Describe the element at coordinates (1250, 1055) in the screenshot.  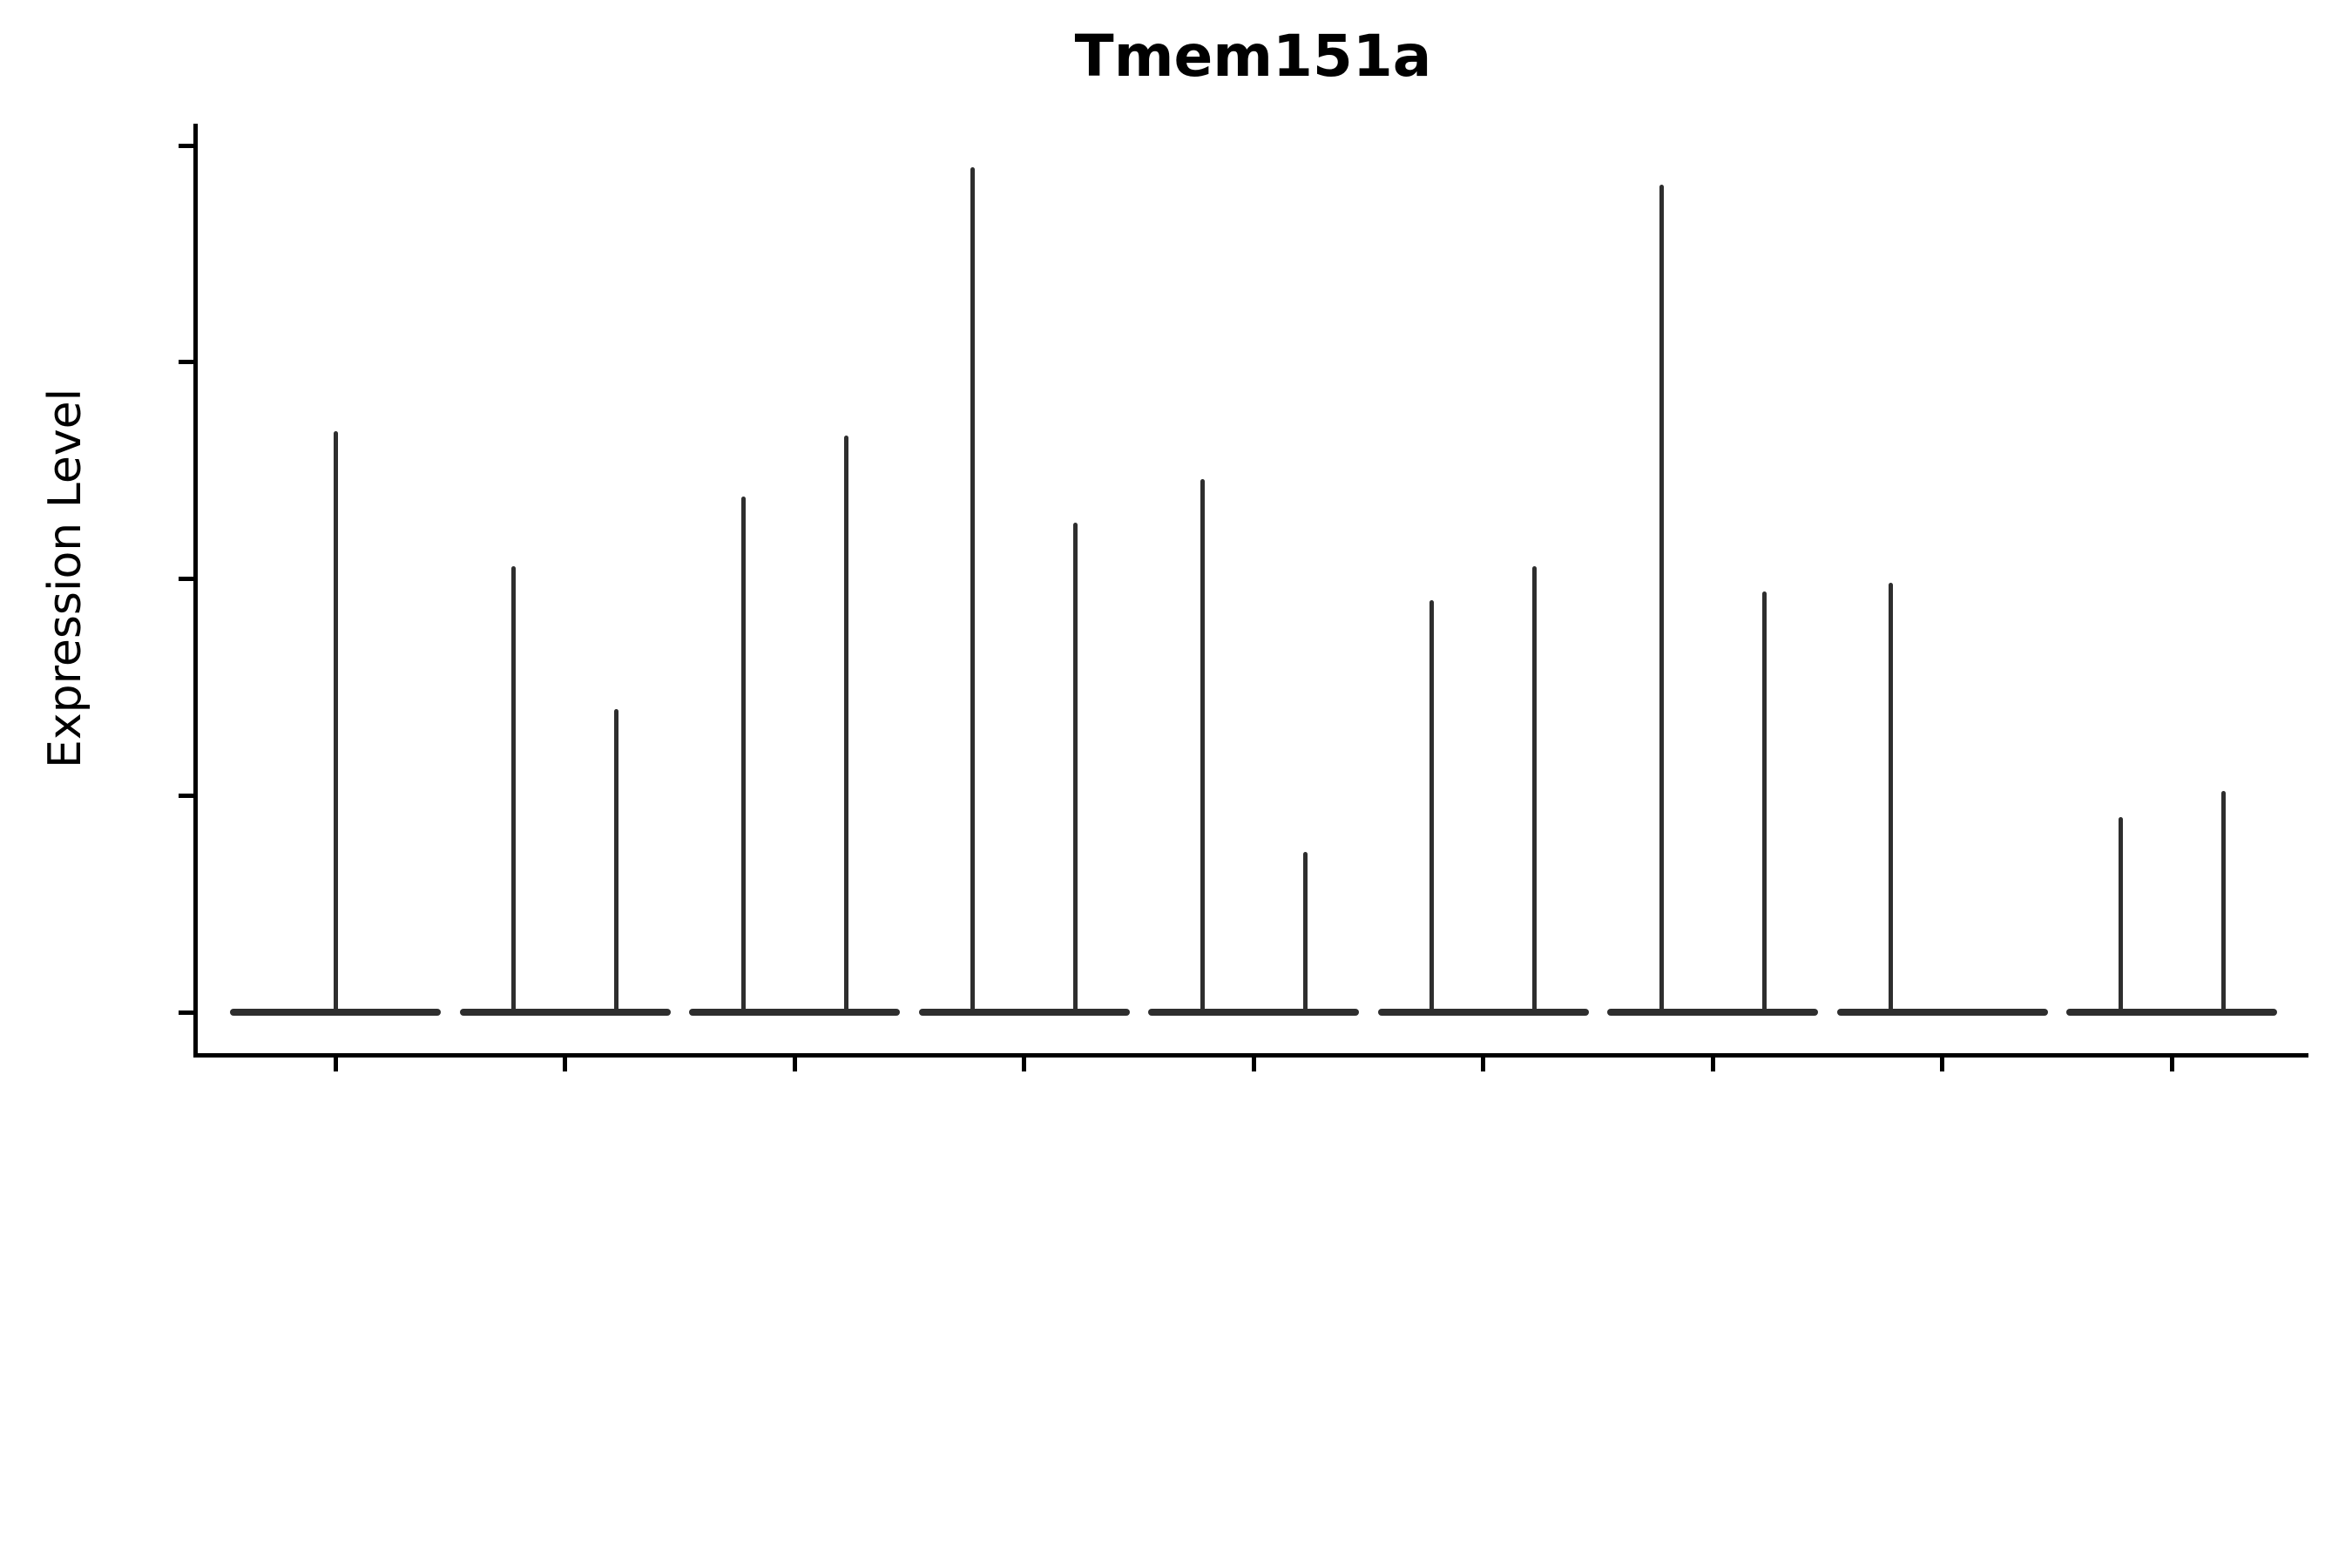
I see `x-axis-spine` at that location.